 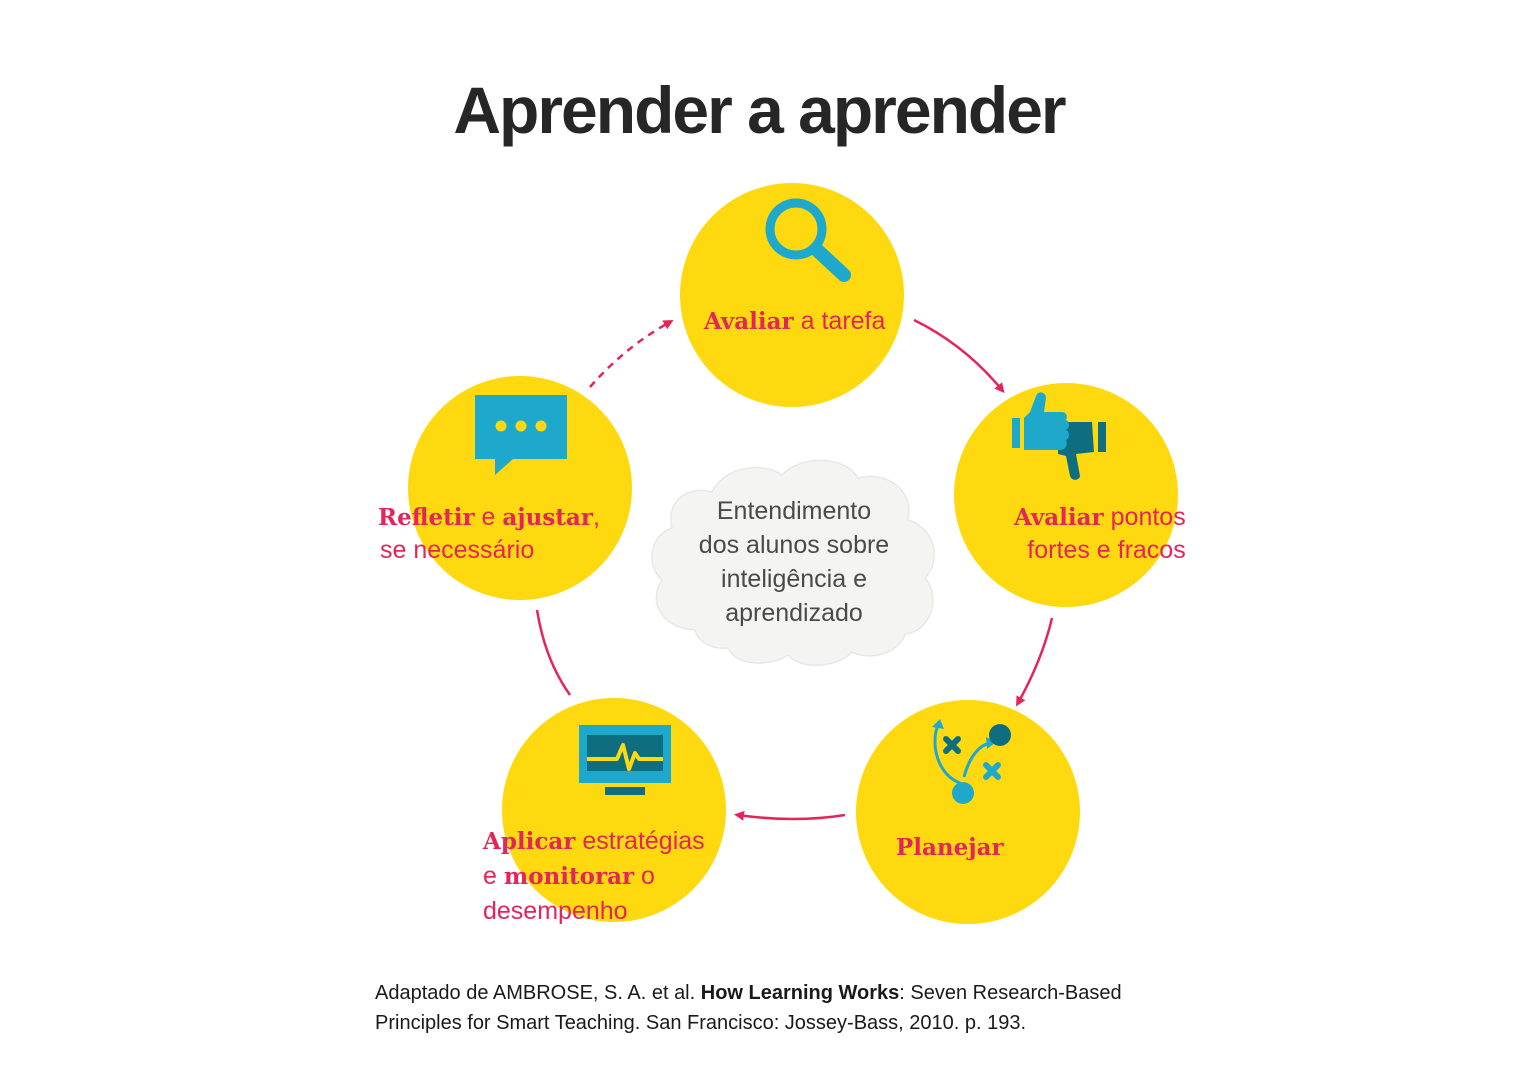 What do you see at coordinates (759, 110) in the screenshot?
I see `page-title: Aprender a aprender` at bounding box center [759, 110].